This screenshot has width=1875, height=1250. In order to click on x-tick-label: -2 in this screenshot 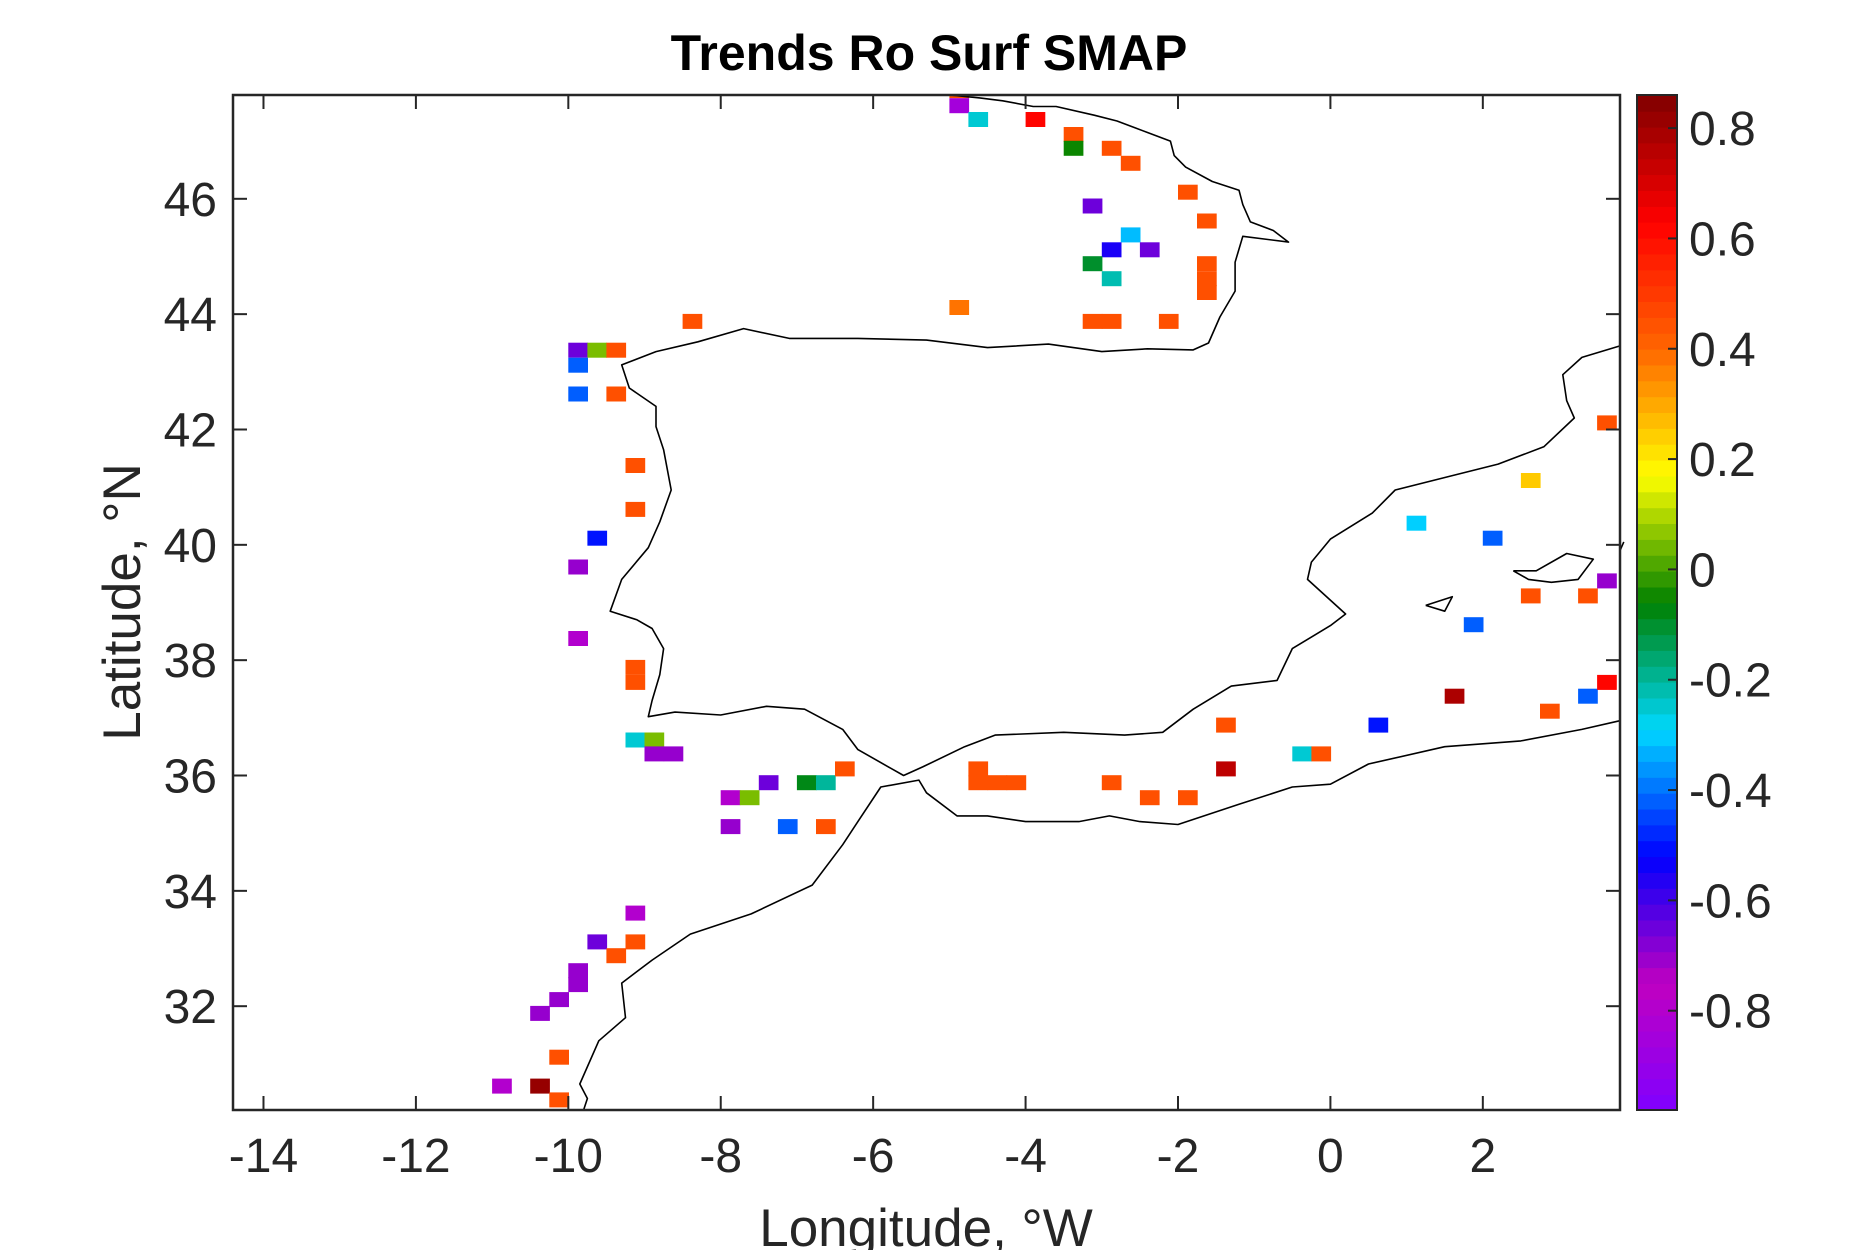, I will do `click(1178, 1156)`.